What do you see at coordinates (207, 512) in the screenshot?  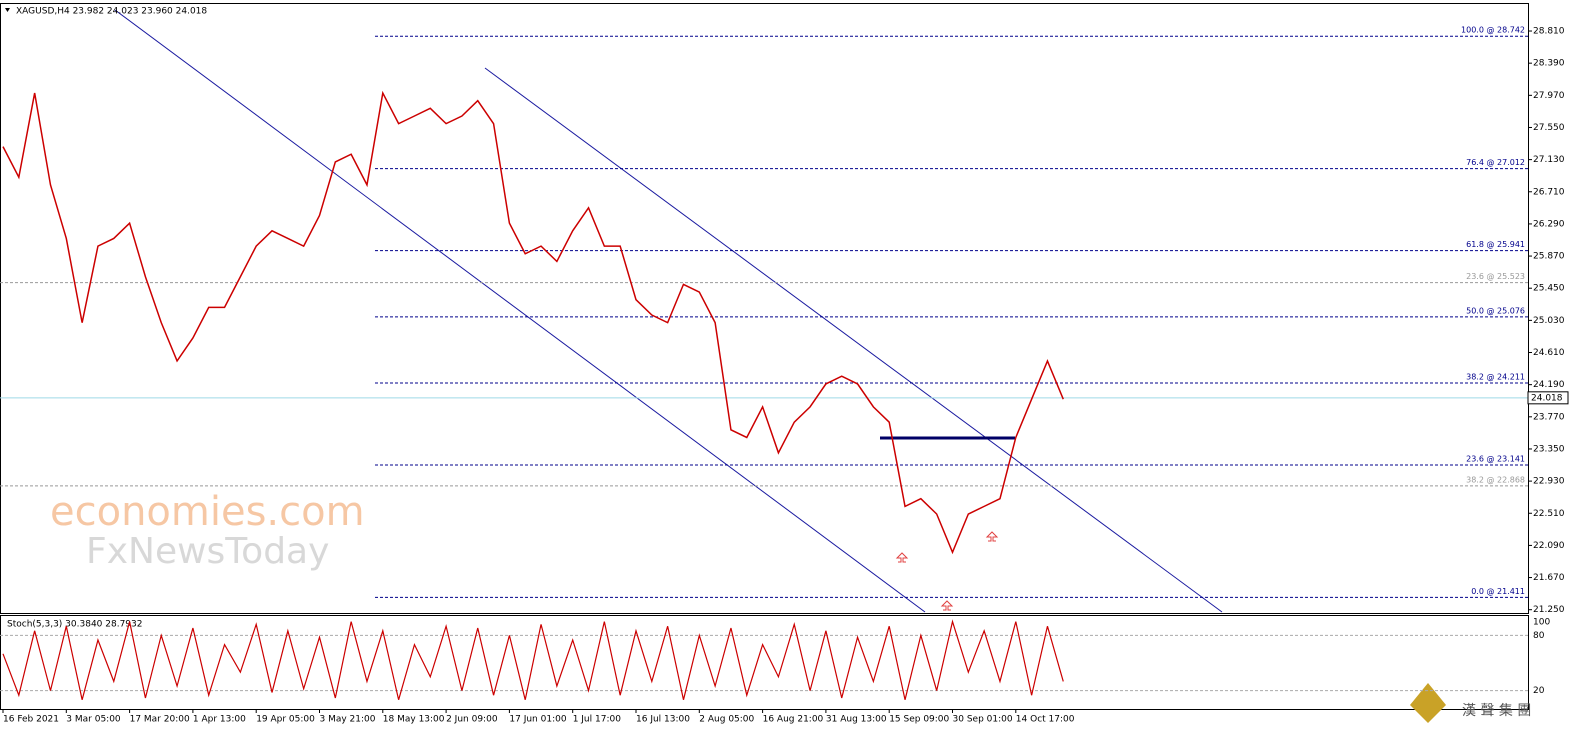 I see `watermark: economies.com` at bounding box center [207, 512].